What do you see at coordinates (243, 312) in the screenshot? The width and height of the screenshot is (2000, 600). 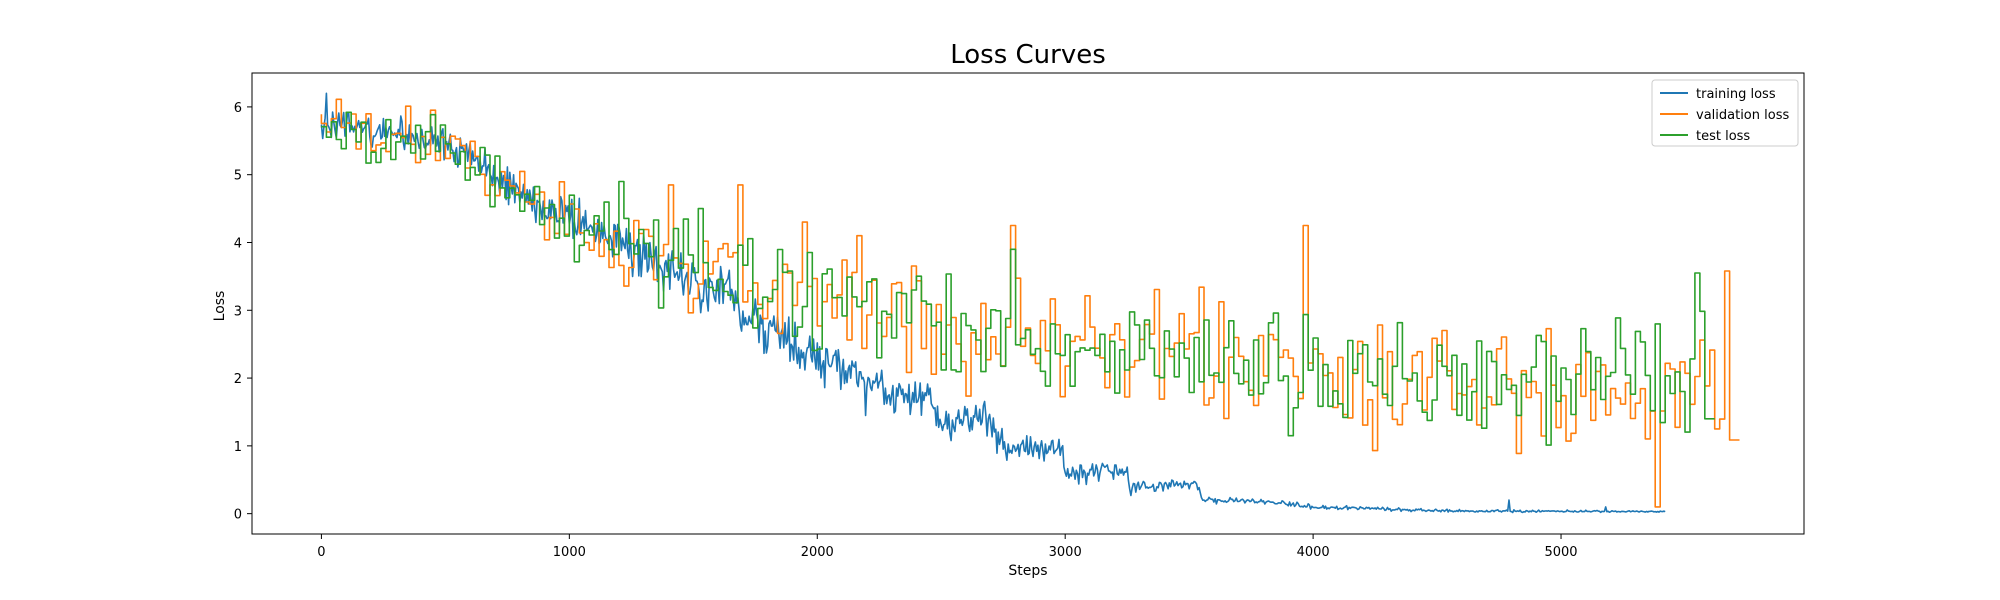 I see `y-axis-ticks: 0 1 2 3 4 5 6` at bounding box center [243, 312].